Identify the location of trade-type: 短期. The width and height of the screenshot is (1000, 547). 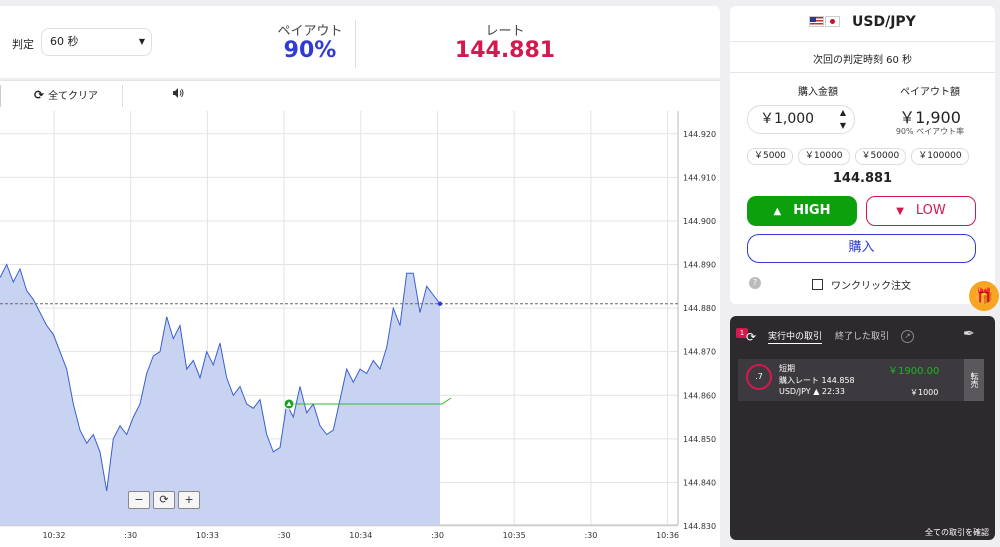
(787, 368).